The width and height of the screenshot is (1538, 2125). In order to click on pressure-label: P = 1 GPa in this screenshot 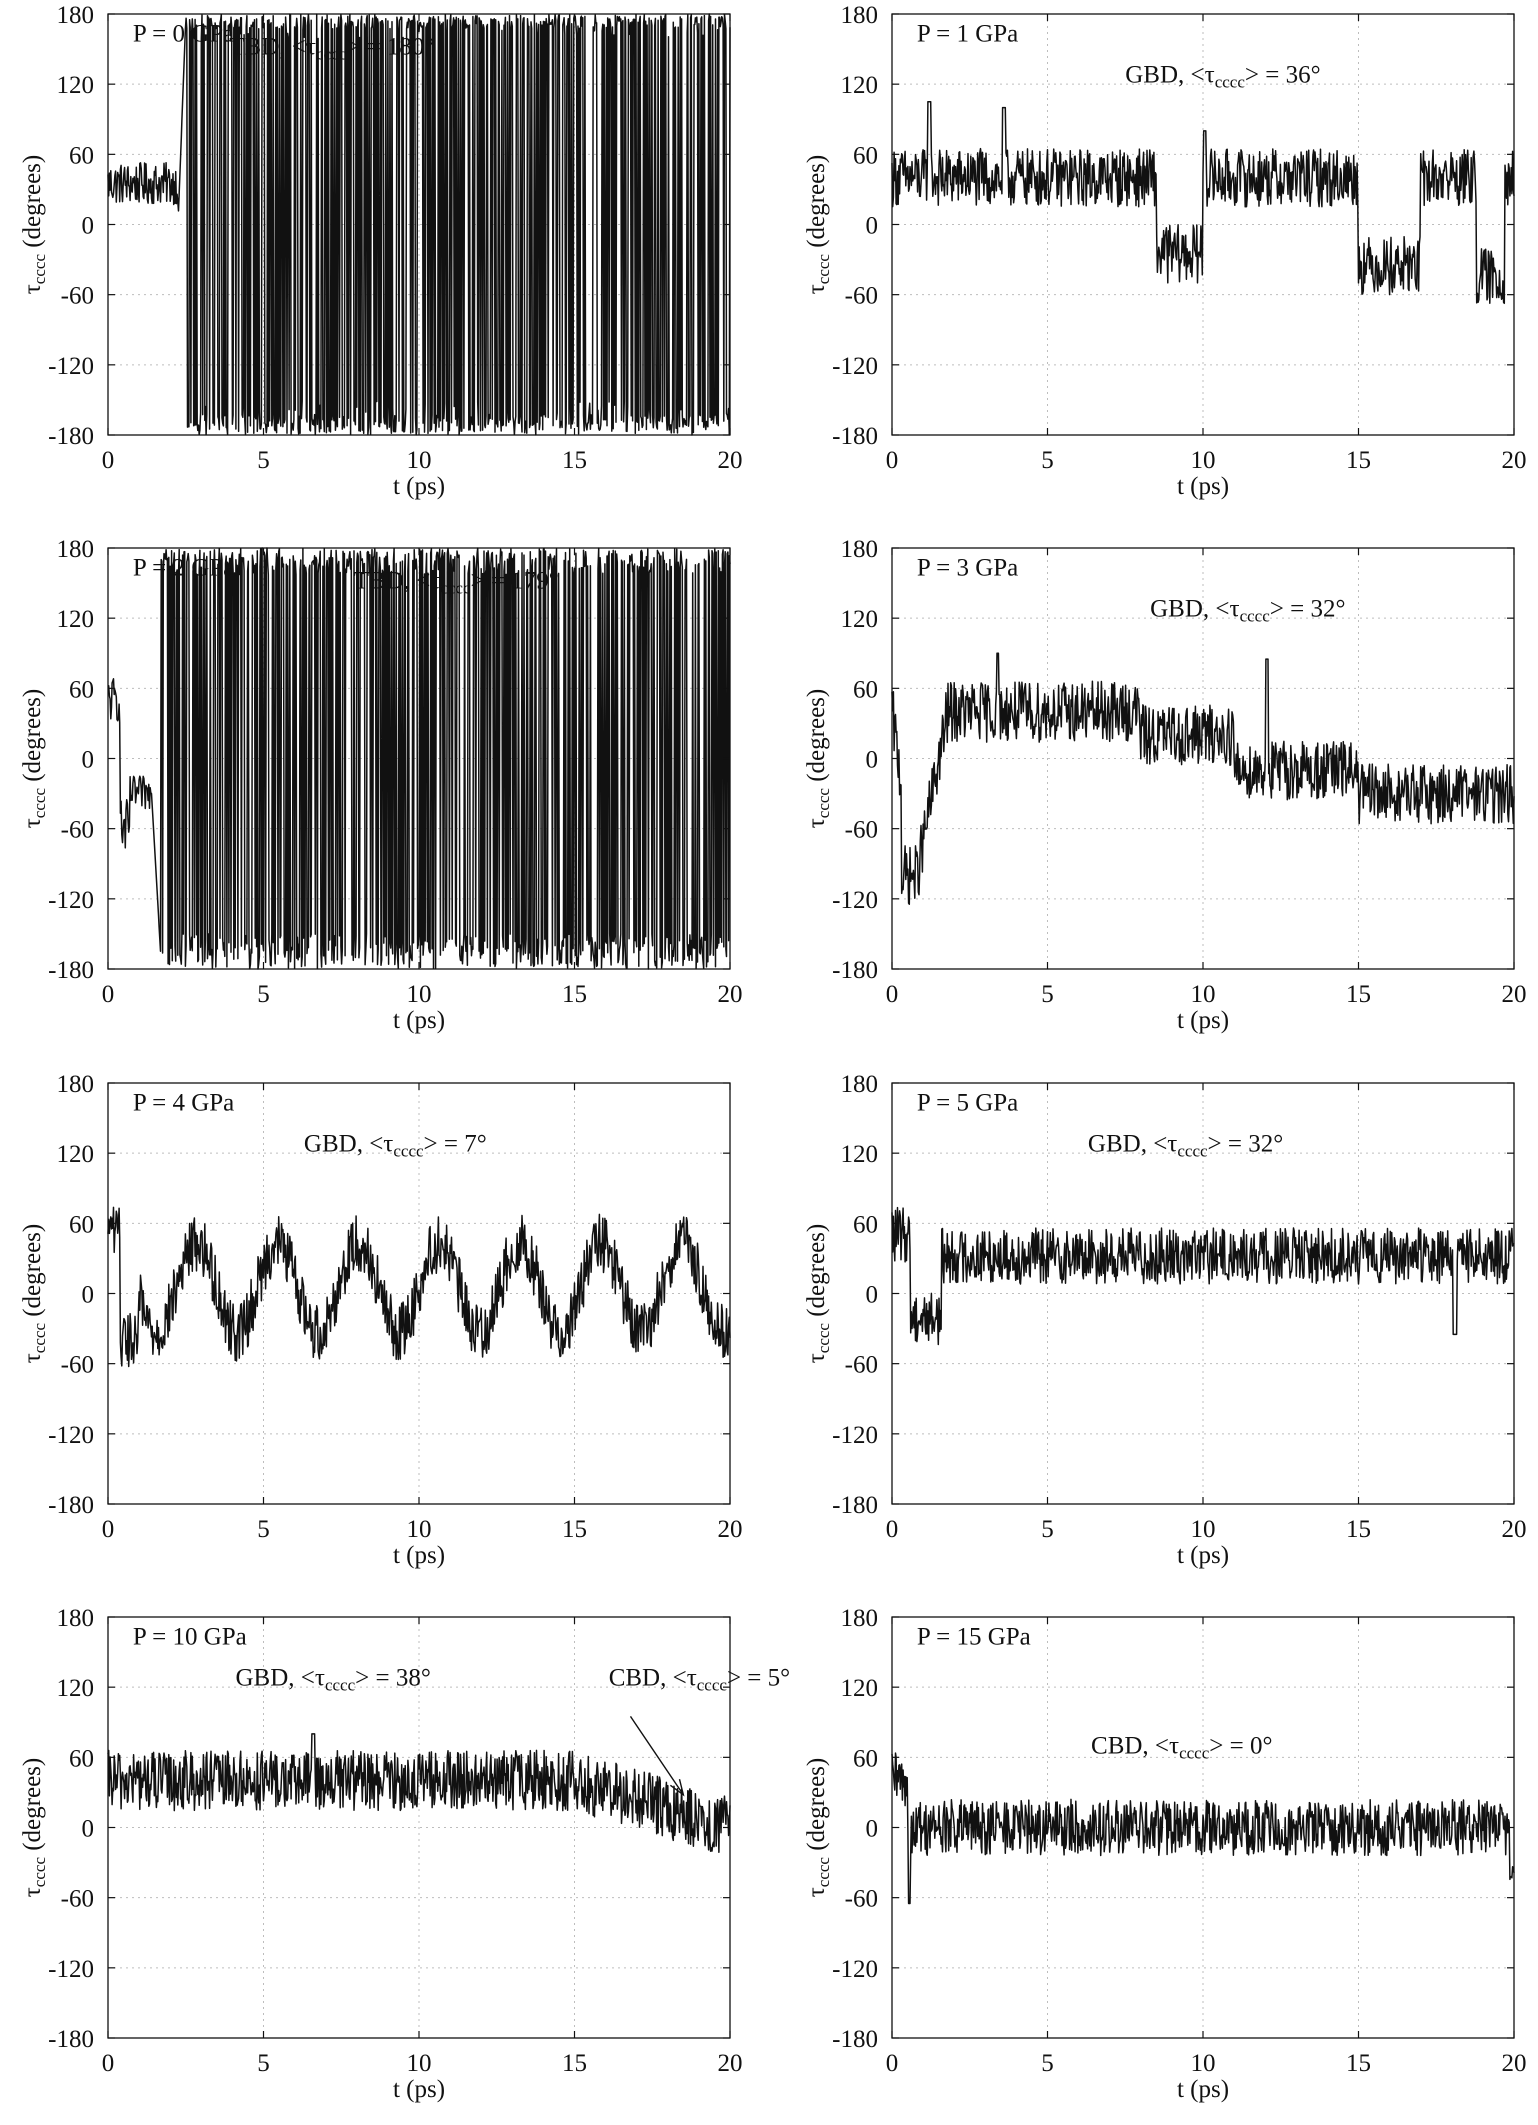, I will do `click(967, 34)`.